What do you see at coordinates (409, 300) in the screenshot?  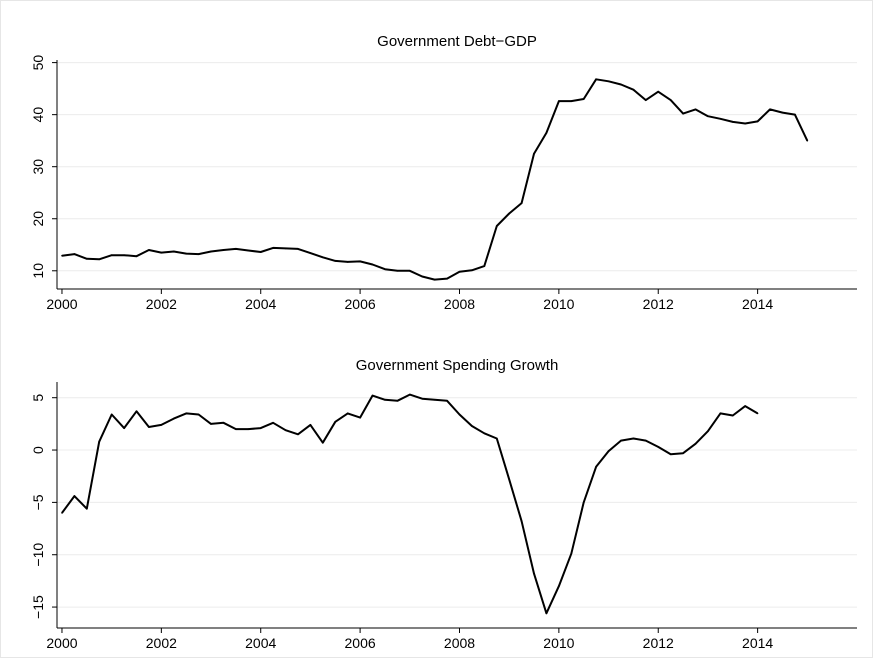 I see `x-ticks: 2000 2002 2004 2006 2008 2010 2012 2014` at bounding box center [409, 300].